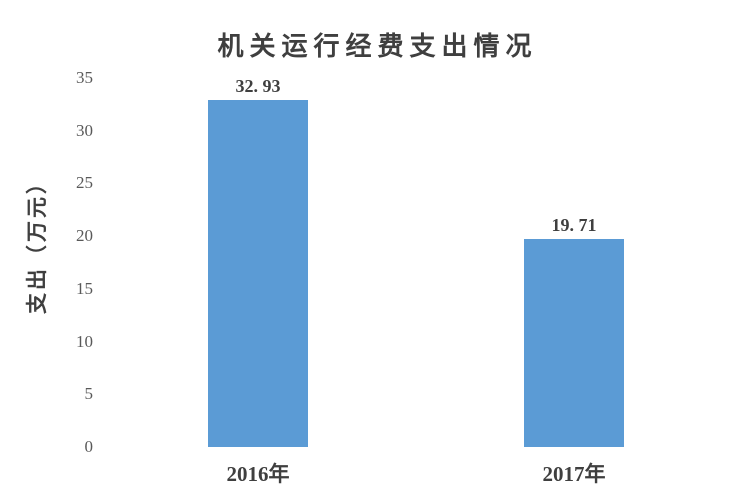 The image size is (755, 498). Describe the element at coordinates (377, 46) in the screenshot. I see `chart-title: 机关运行经费支出情况` at that location.